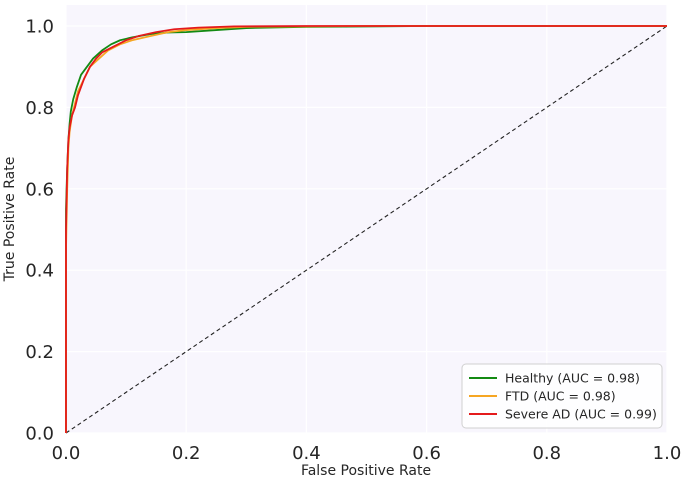  I want to click on x-tick-label: 1.0, so click(667, 453).